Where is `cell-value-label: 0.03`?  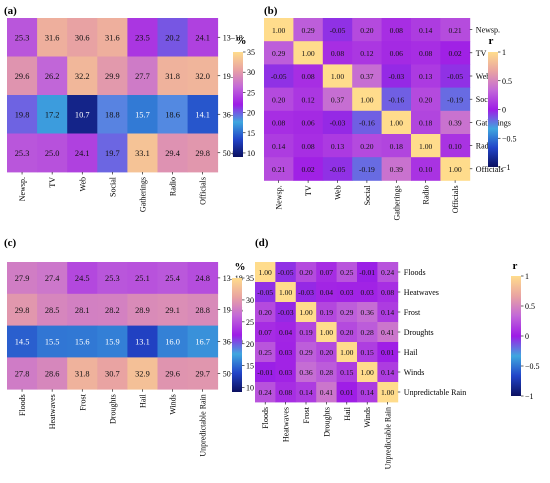
cell-value-label: 0.03 is located at coordinates (346, 292).